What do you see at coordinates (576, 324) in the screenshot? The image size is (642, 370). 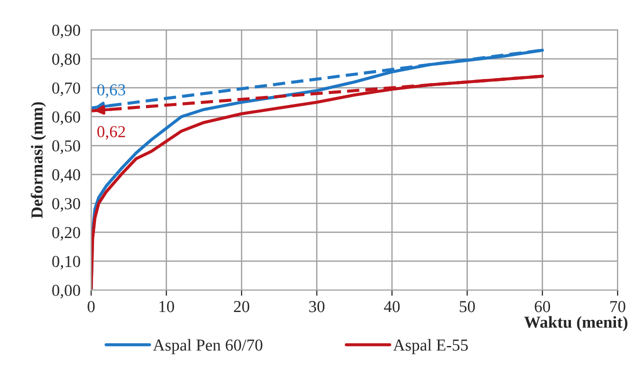 I see `x-axis-title: Waktu (menit)` at bounding box center [576, 324].